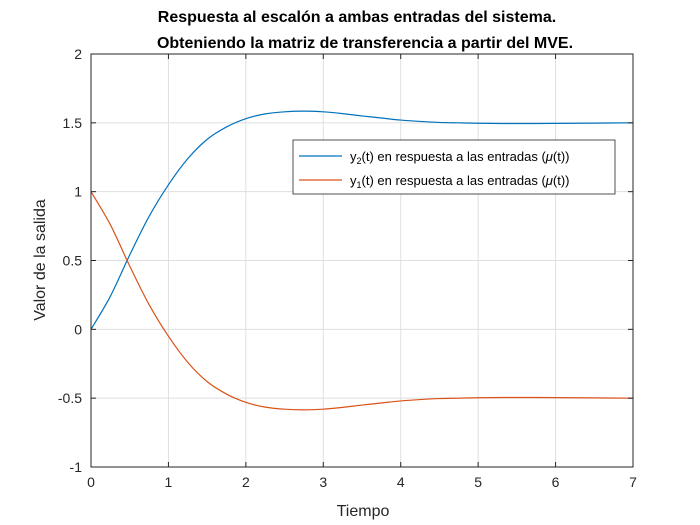 The image size is (700, 525). What do you see at coordinates (454, 180) in the screenshot?
I see `legend-y1-suffix: (t) en respuesta a las entradas (` at bounding box center [454, 180].